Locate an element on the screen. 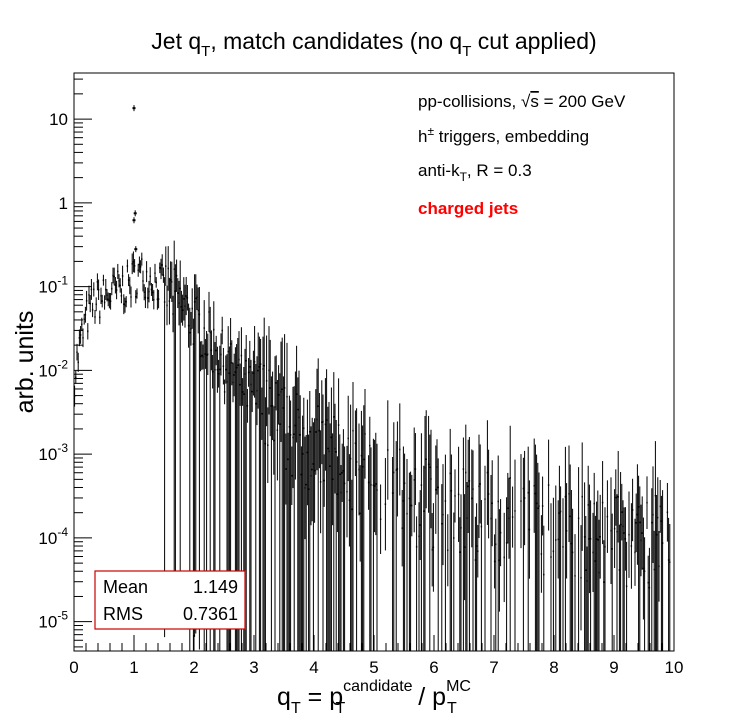  annotation-charged-jets: charged jets is located at coordinates (468, 208).